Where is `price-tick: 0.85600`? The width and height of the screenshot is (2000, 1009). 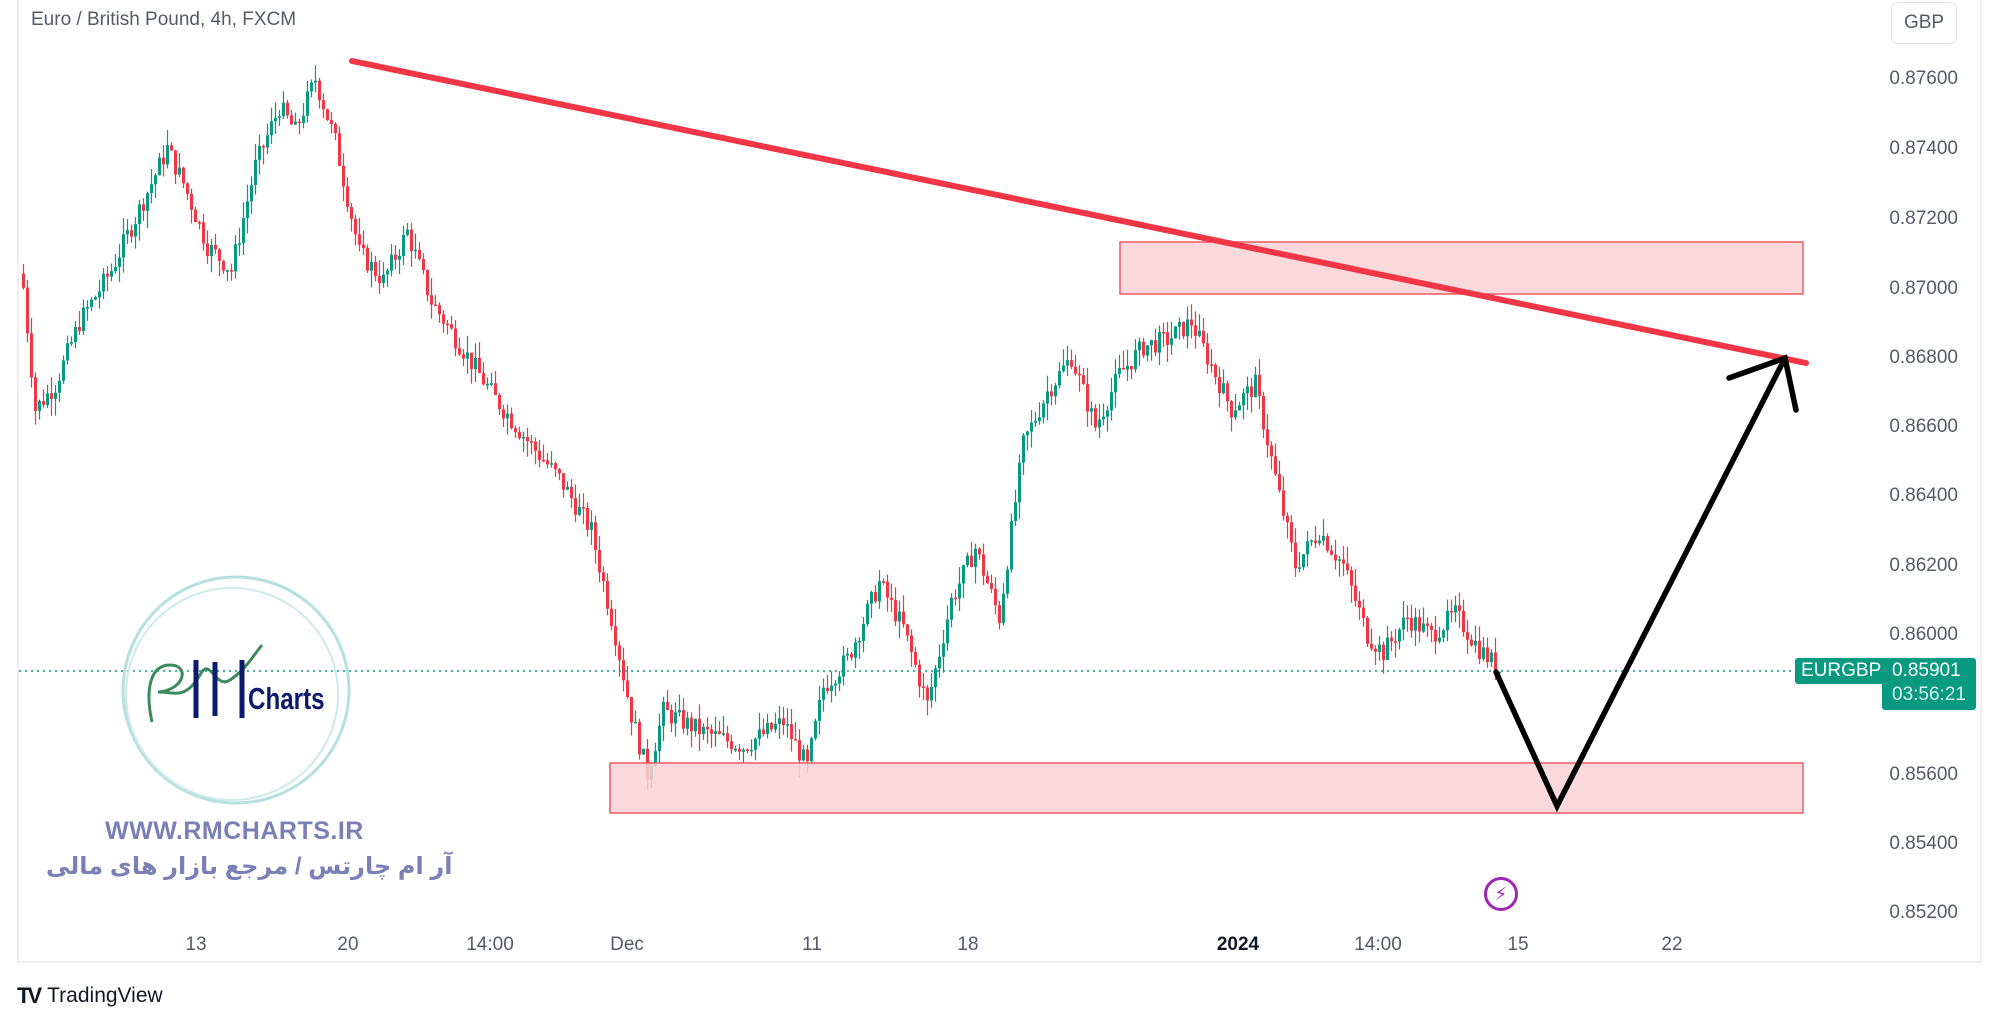
price-tick: 0.85600 is located at coordinates (1923, 774).